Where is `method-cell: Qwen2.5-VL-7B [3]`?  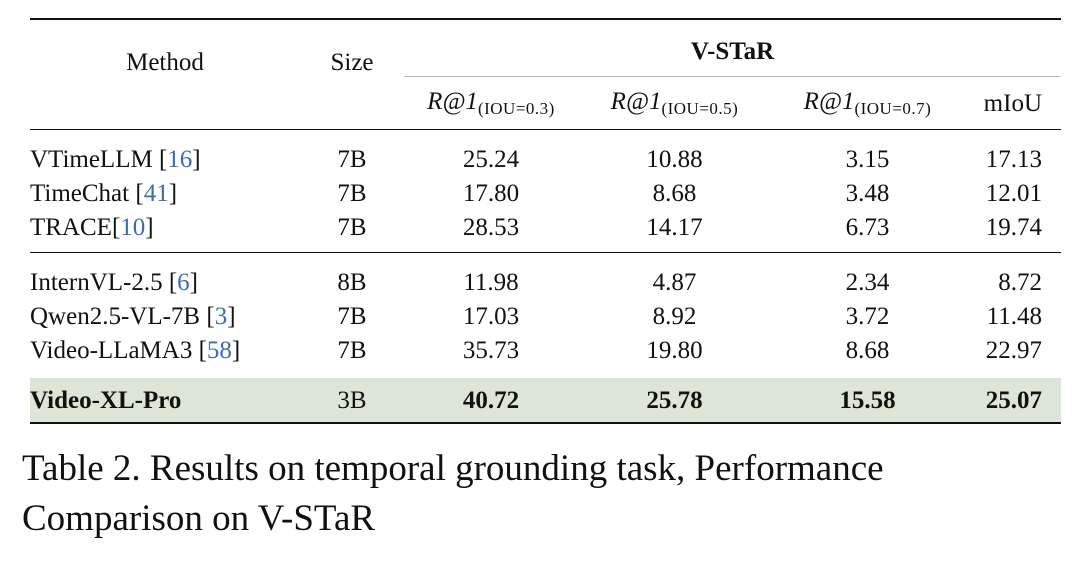 method-cell: Qwen2.5-VL-7B [3] is located at coordinates (133, 316).